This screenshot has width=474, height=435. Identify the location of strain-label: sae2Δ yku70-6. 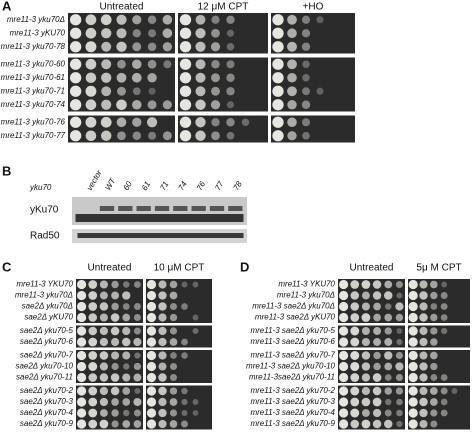
(47, 341).